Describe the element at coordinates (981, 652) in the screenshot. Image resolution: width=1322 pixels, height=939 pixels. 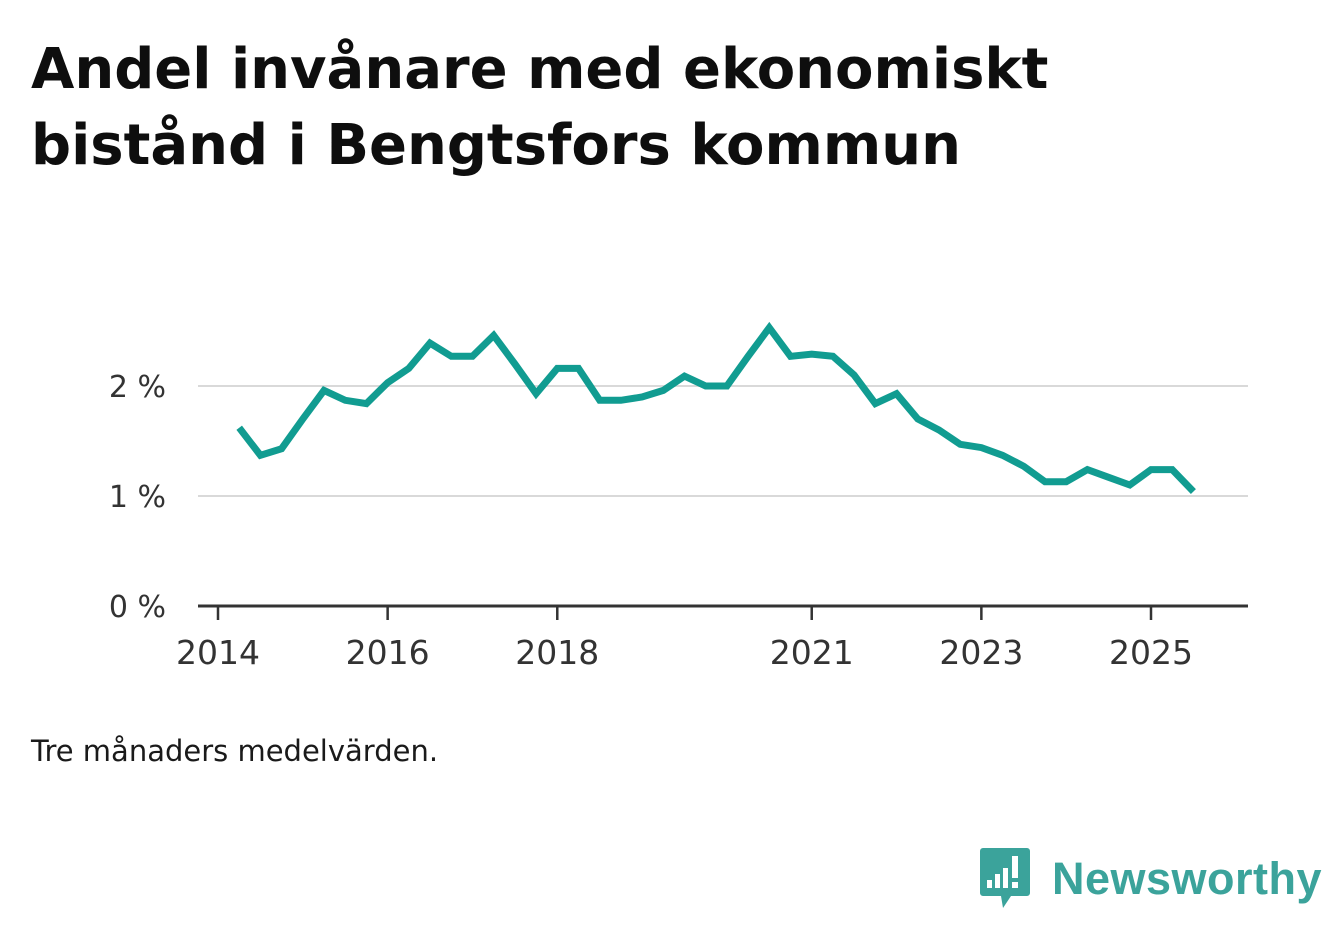
I see `x-tick-label-2023: 2023` at that location.